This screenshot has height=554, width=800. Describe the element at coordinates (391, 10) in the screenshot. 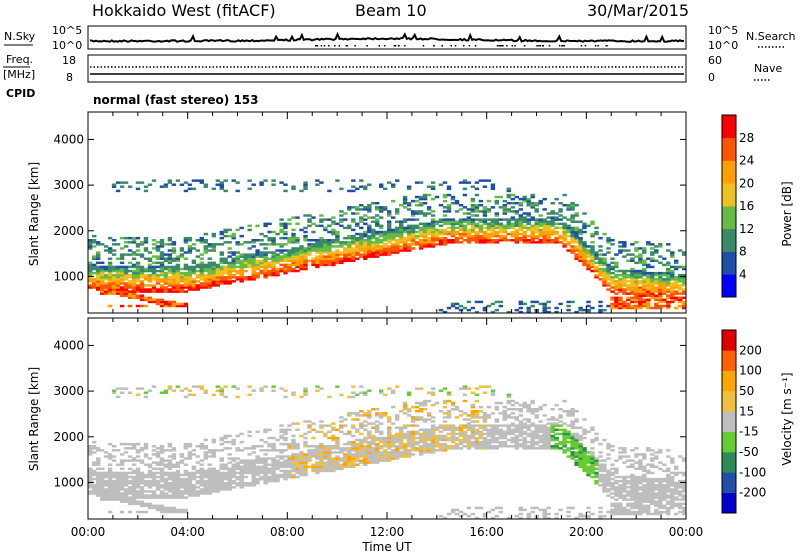

I see `beam-label: Beam 10` at that location.